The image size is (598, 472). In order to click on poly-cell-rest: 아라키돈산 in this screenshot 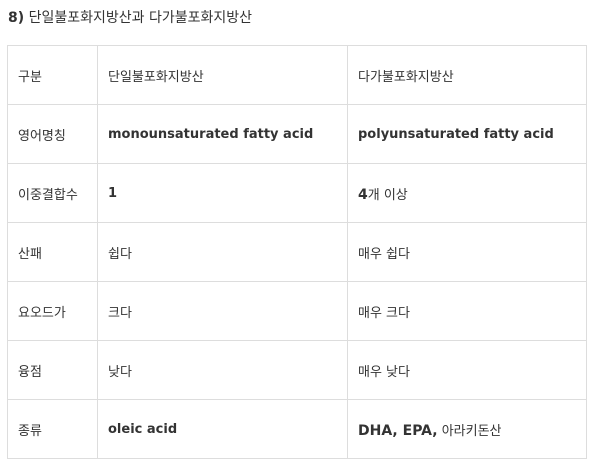, I will do `click(469, 431)`.